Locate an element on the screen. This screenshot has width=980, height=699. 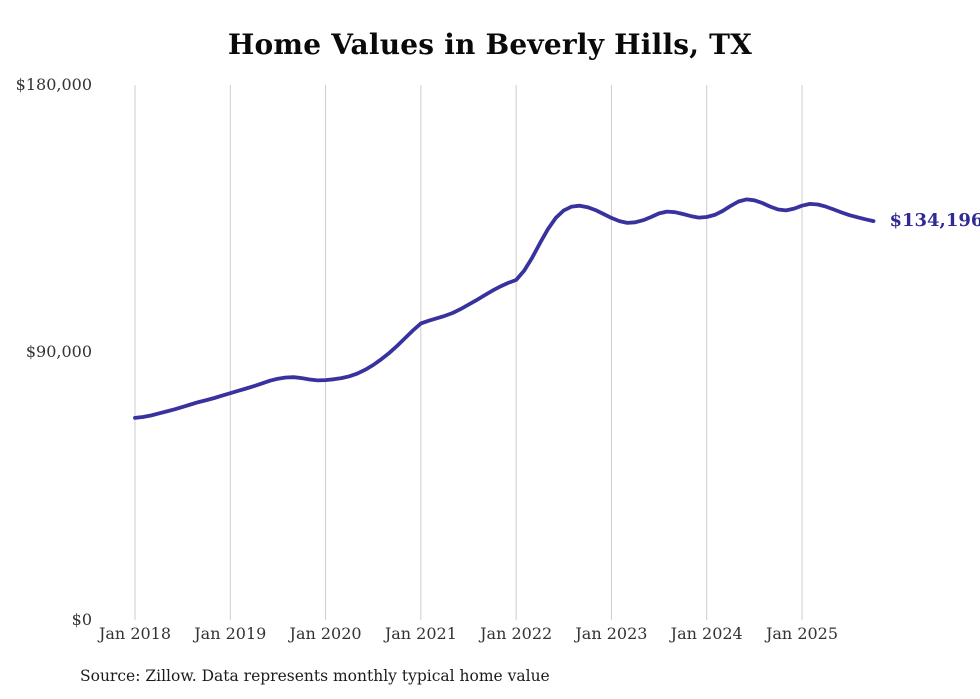
x-tick-label: Jan 2020 is located at coordinates (325, 633).